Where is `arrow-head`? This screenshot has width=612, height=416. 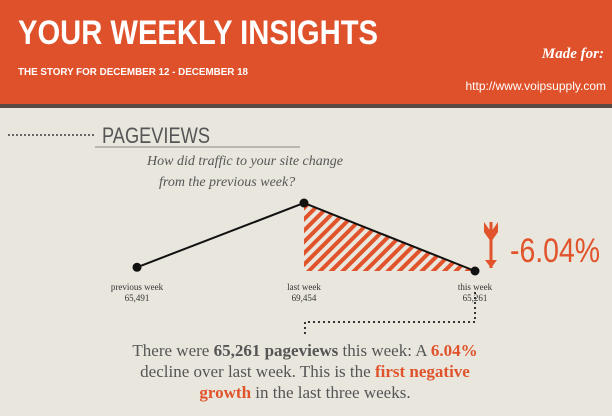
arrow-head is located at coordinates (491, 264).